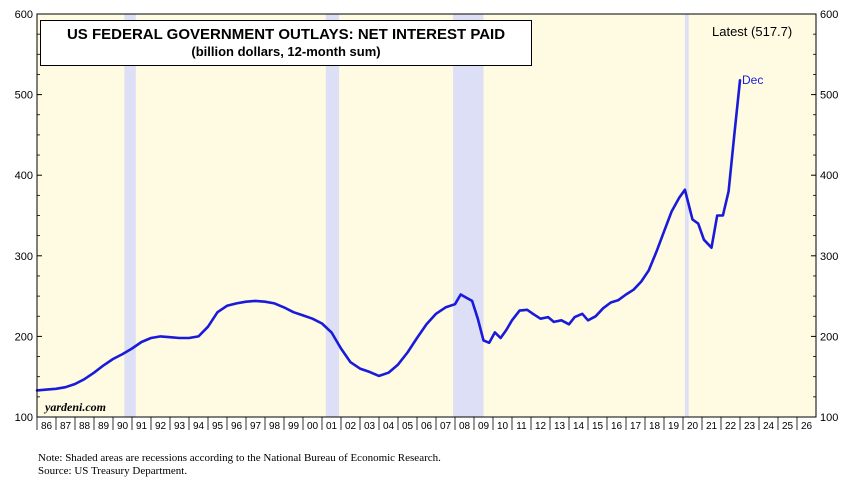 The image size is (858, 483). What do you see at coordinates (824, 216) in the screenshot?
I see `y-axis-right: 100 200 300 400 500 600` at bounding box center [824, 216].